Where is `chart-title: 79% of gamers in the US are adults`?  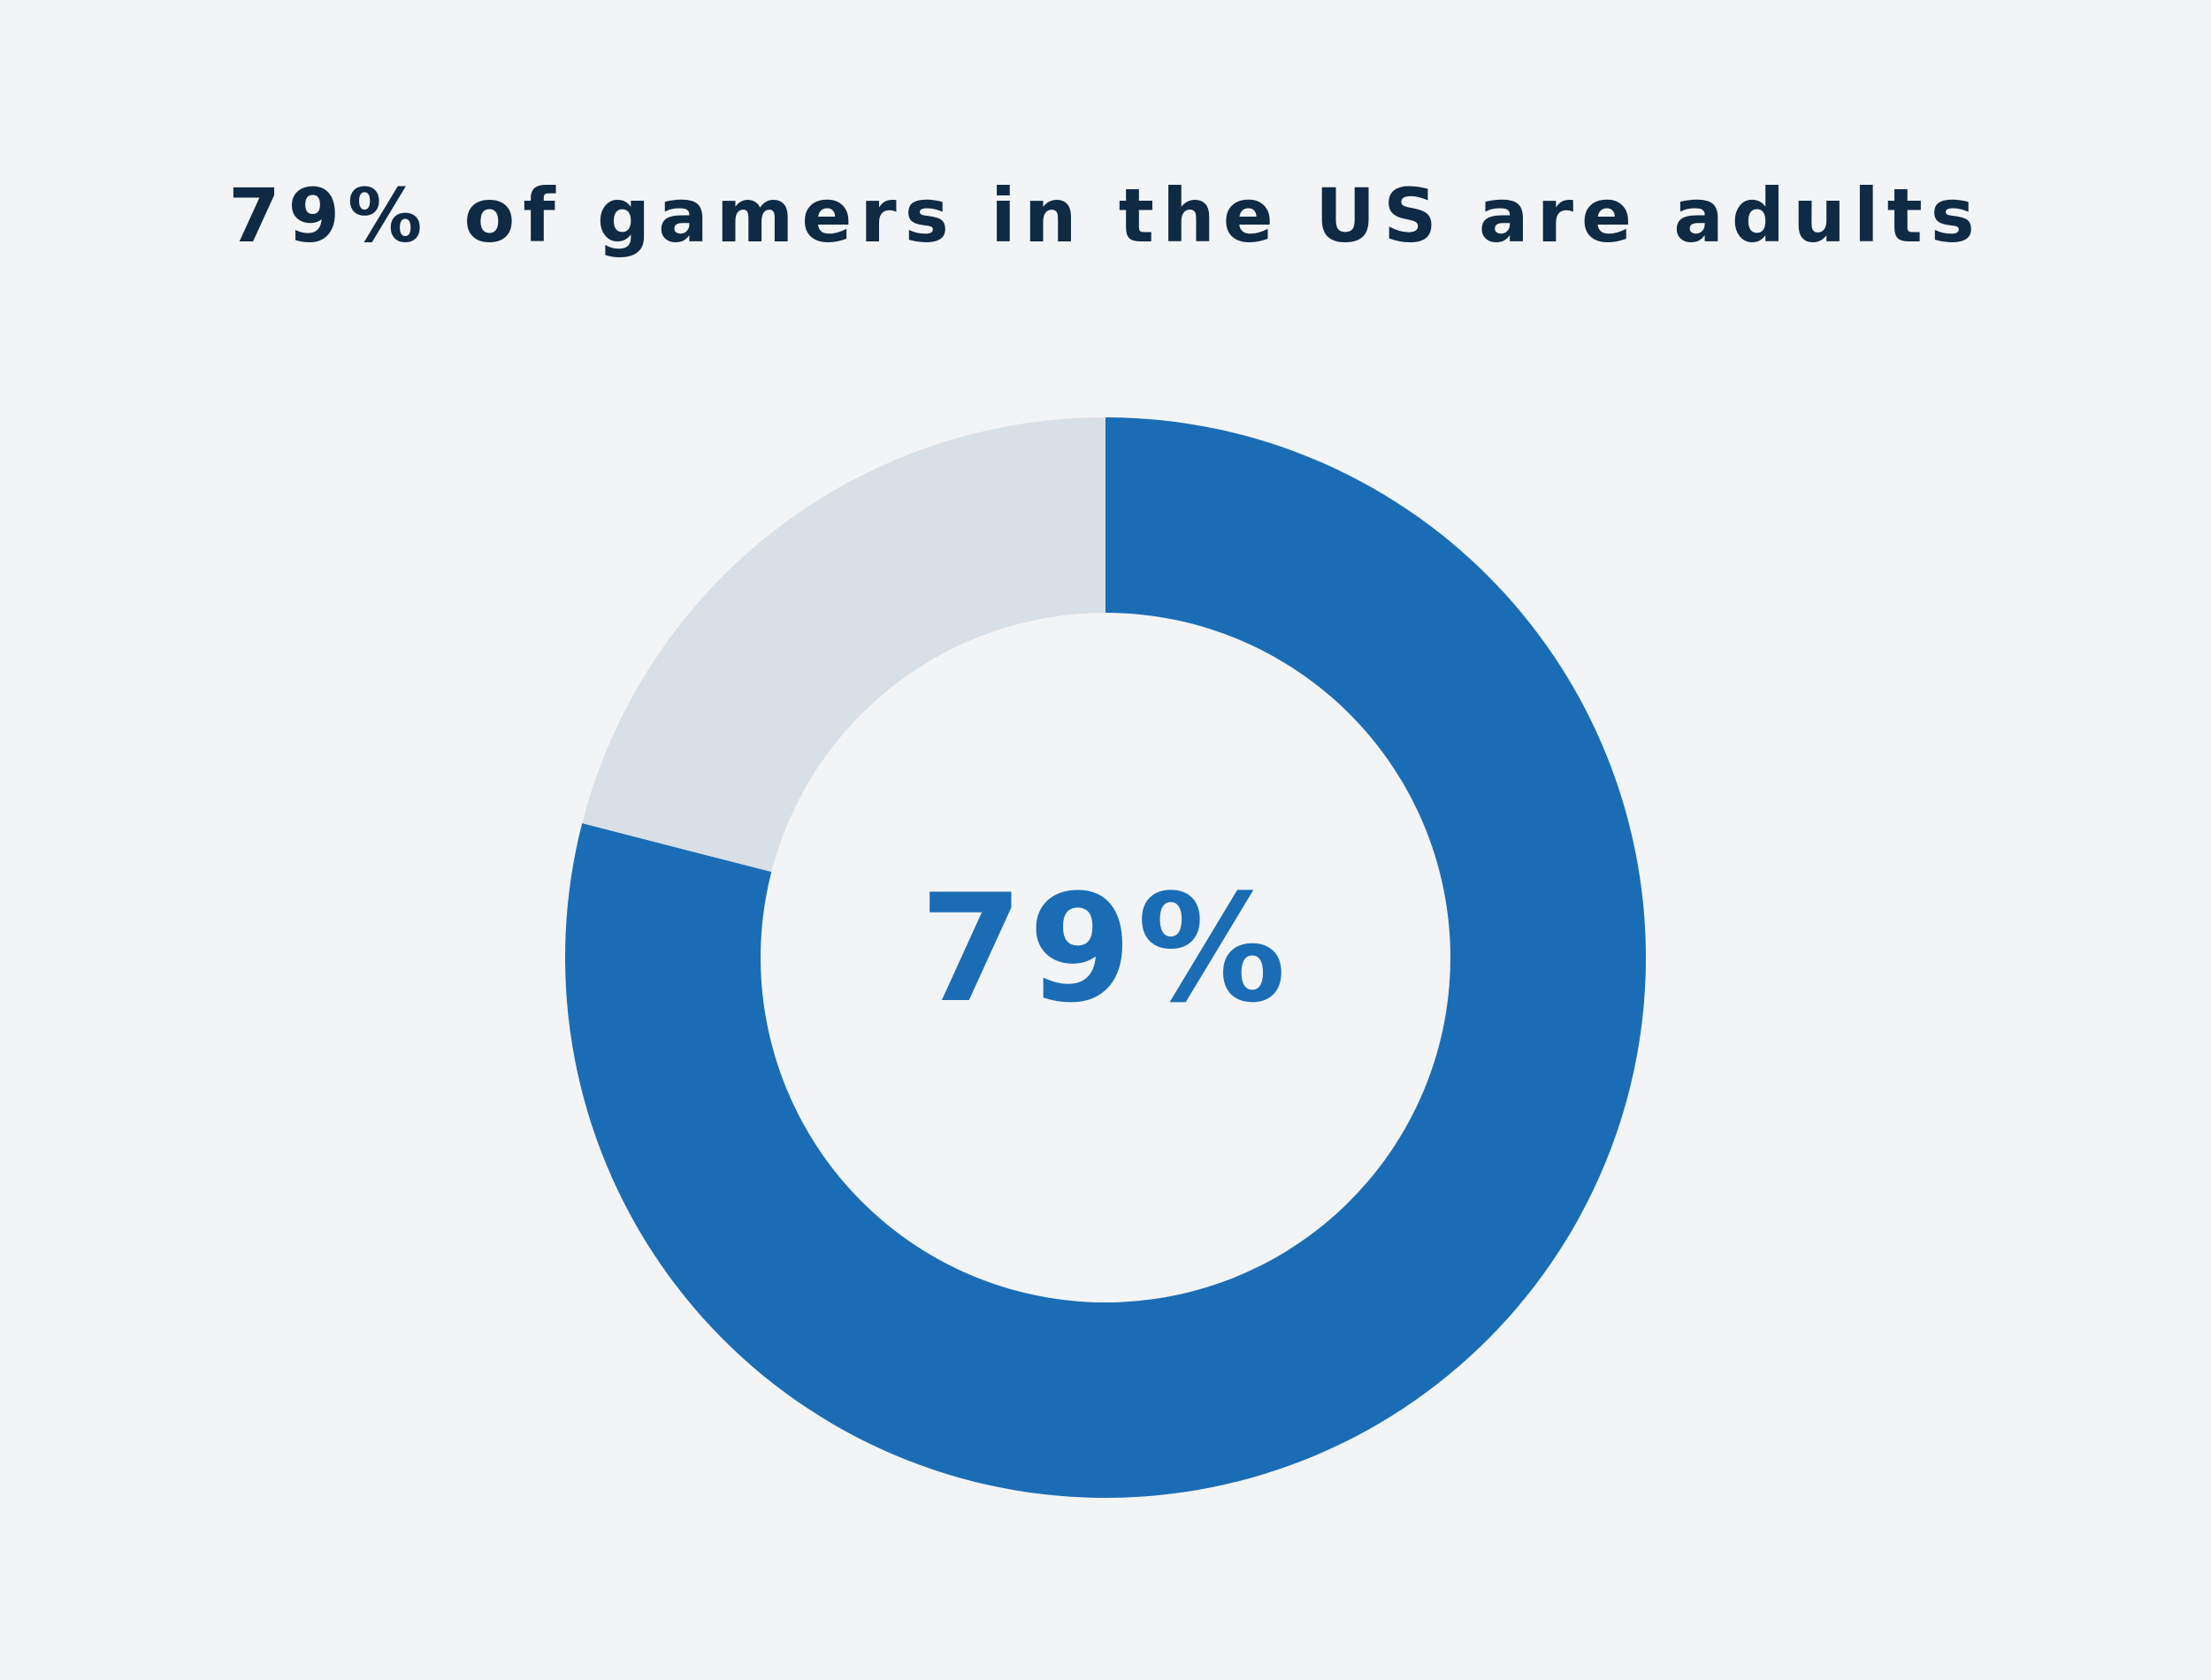
chart-title: 79% of gamers in the US are adults is located at coordinates (1105, 215).